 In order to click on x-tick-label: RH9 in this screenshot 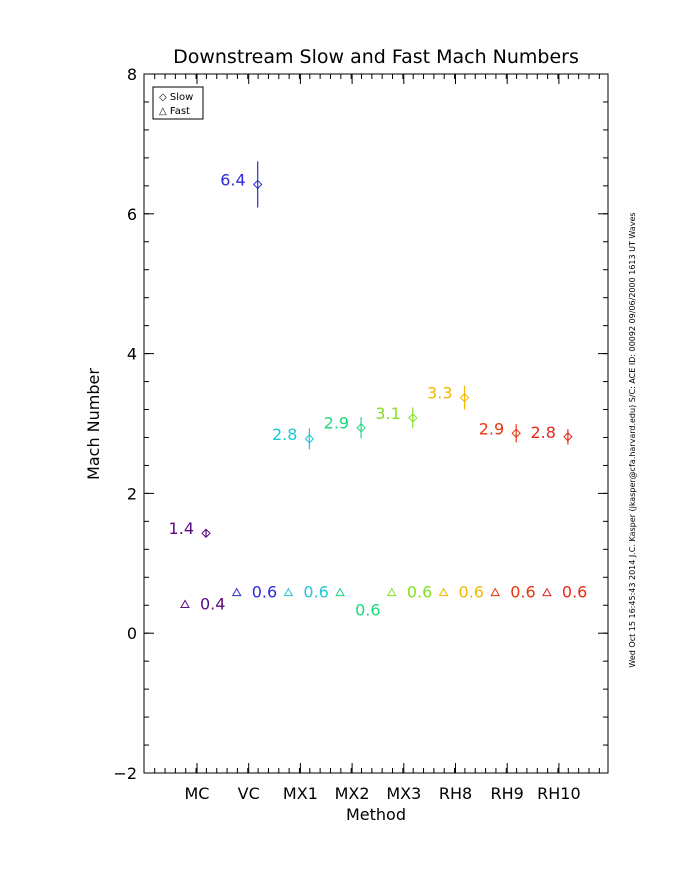, I will do `click(507, 793)`.